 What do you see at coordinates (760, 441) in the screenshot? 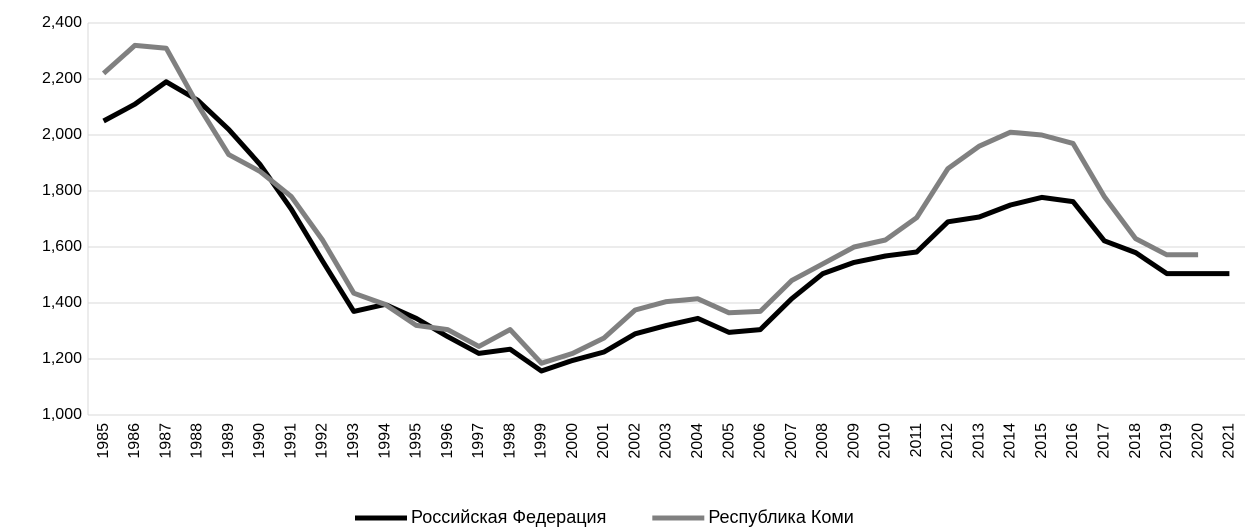
I see `x-tick-label: 2006` at bounding box center [760, 441].